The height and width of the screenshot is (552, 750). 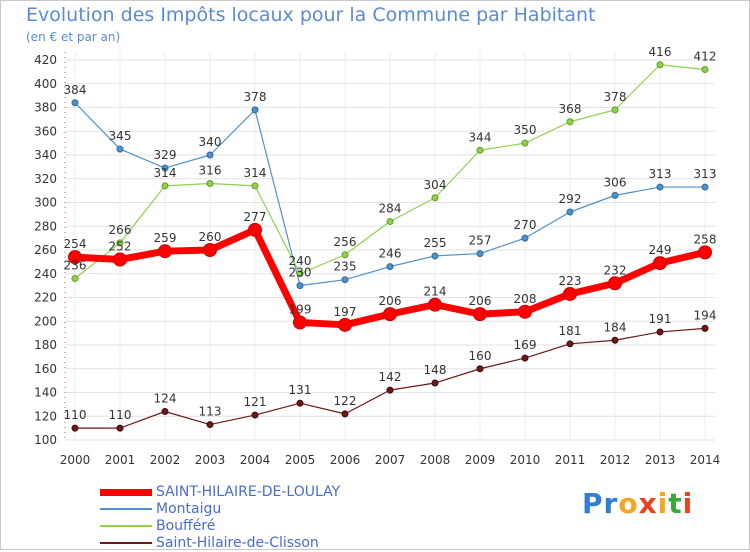 I want to click on x-tick-label: 2013, so click(x=660, y=460).